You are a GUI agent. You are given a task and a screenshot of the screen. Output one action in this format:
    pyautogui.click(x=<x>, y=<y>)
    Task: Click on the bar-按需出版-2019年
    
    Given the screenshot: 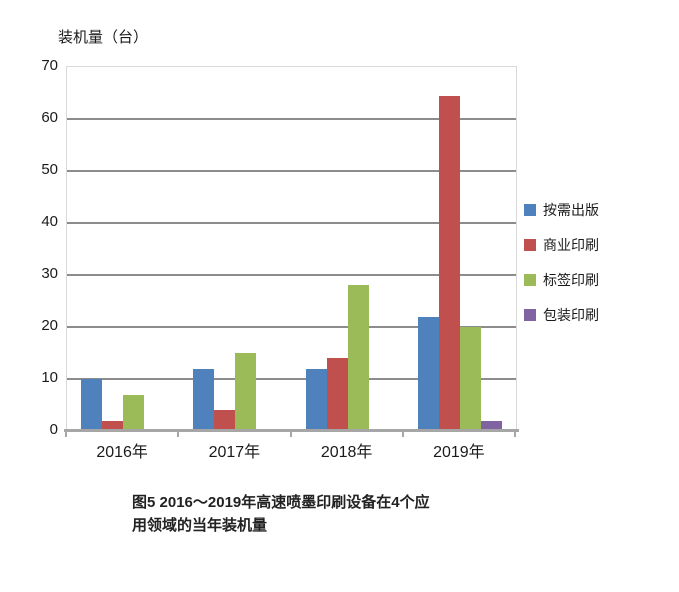 What is the action you would take?
    pyautogui.click(x=428, y=374)
    